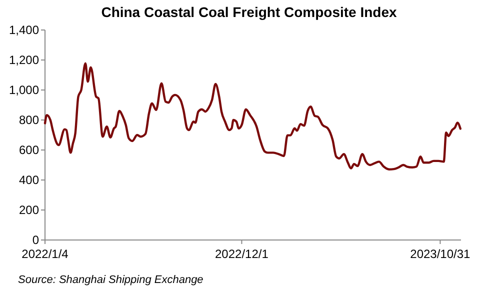 The image size is (478, 291). Describe the element at coordinates (440, 254) in the screenshot. I see `x-tick-label: 2023/10/31` at that location.